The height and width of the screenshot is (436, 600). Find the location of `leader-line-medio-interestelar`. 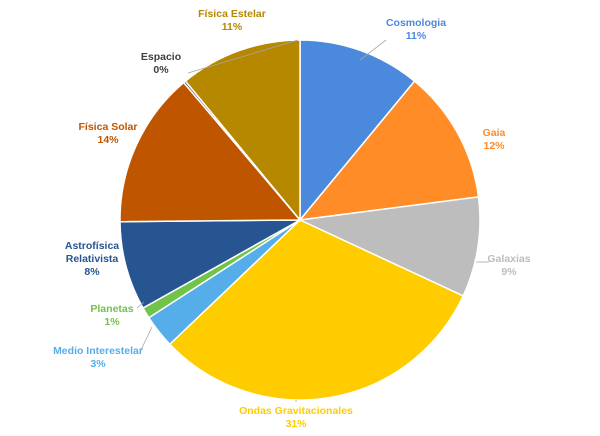

leader-line-medio-interestelar is located at coordinates (146, 339).